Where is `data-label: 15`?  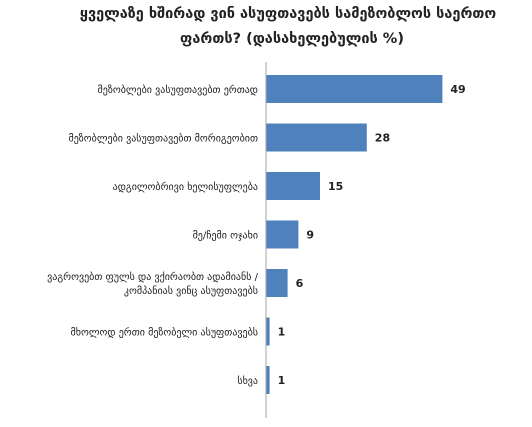
data-label: 15 is located at coordinates (335, 186).